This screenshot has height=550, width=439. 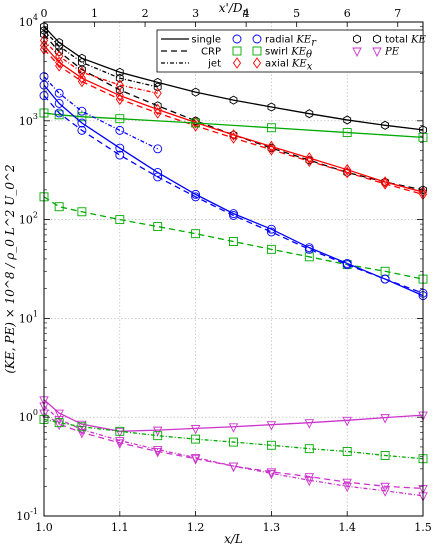 I want to click on legend-component-label: axial KEx, so click(x=289, y=66).